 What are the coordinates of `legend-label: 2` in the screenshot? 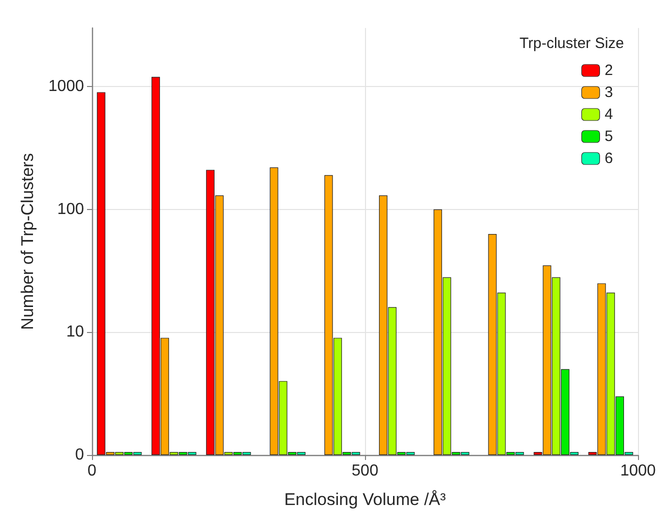 It's located at (608, 70).